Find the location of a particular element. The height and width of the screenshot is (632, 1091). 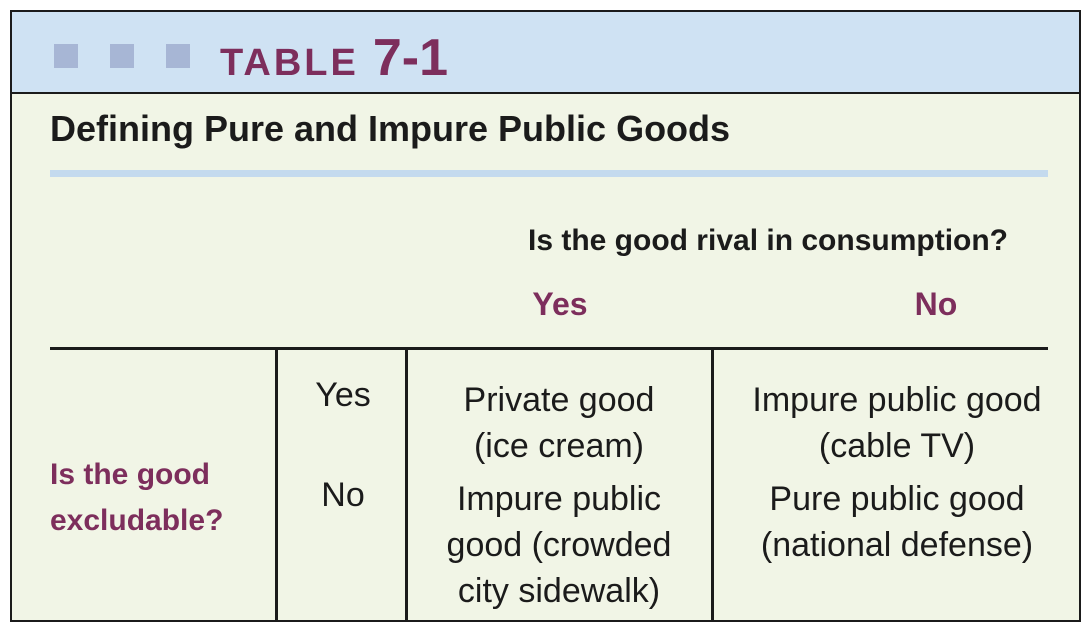

cell-line: city sidewalk) is located at coordinates (559, 591).